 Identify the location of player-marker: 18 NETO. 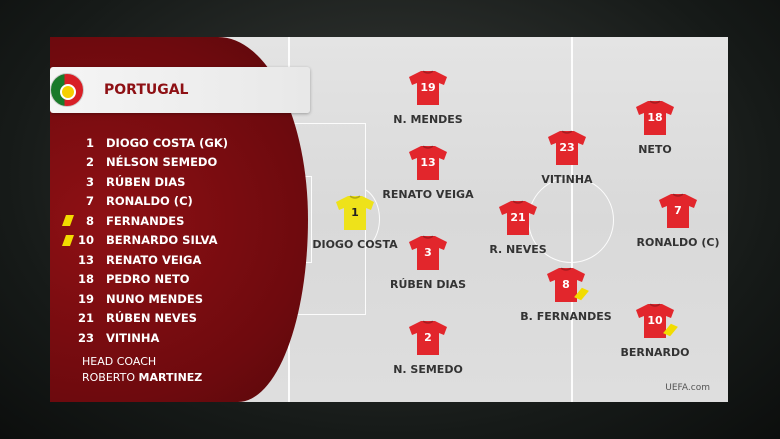
(655, 128).